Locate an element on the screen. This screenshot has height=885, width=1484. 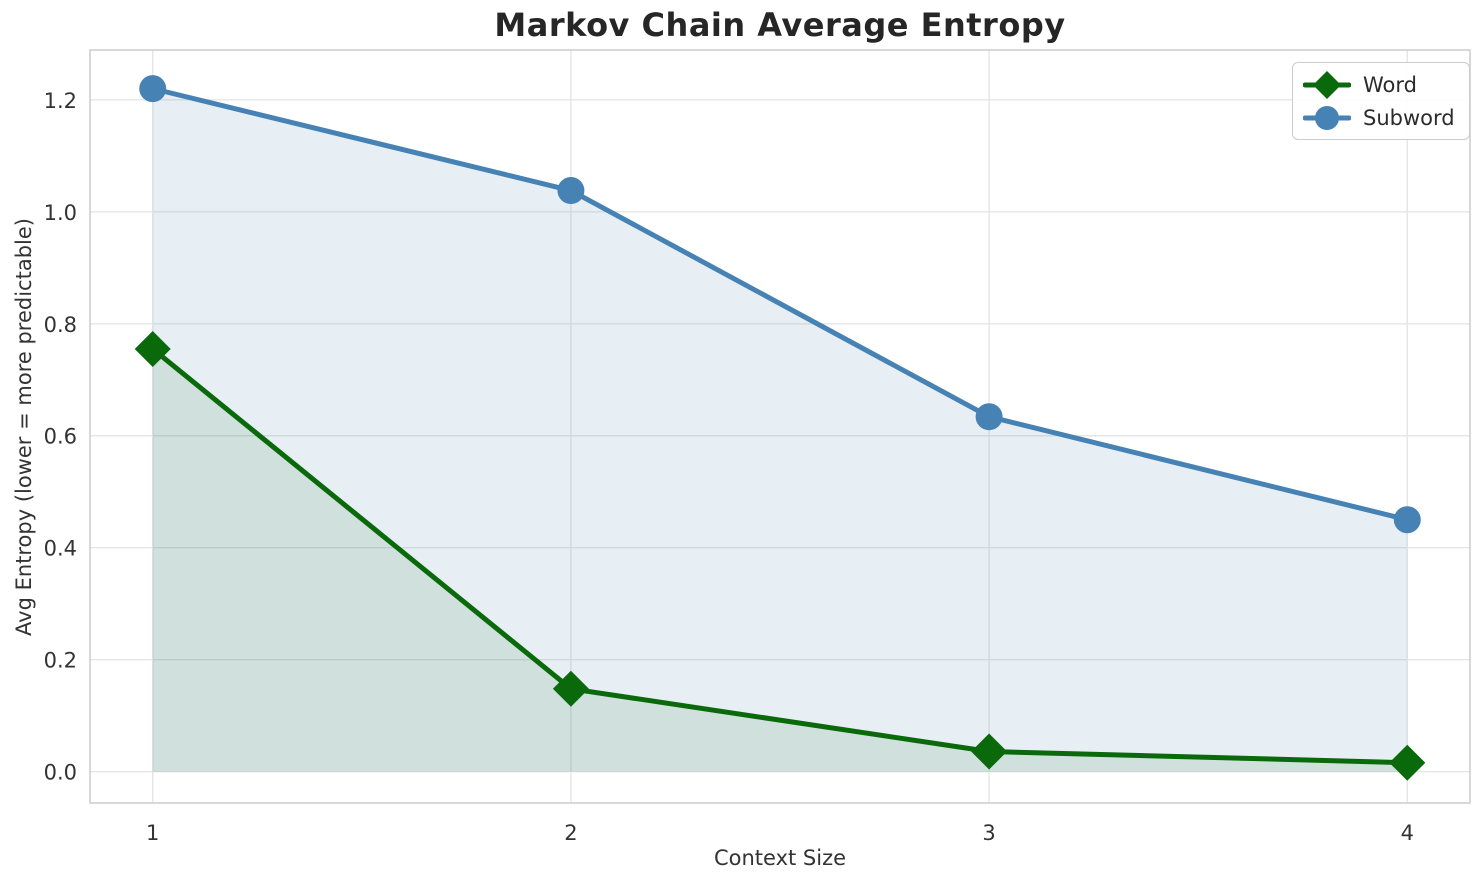
y-tick-label: 1.0 is located at coordinates (60, 213).